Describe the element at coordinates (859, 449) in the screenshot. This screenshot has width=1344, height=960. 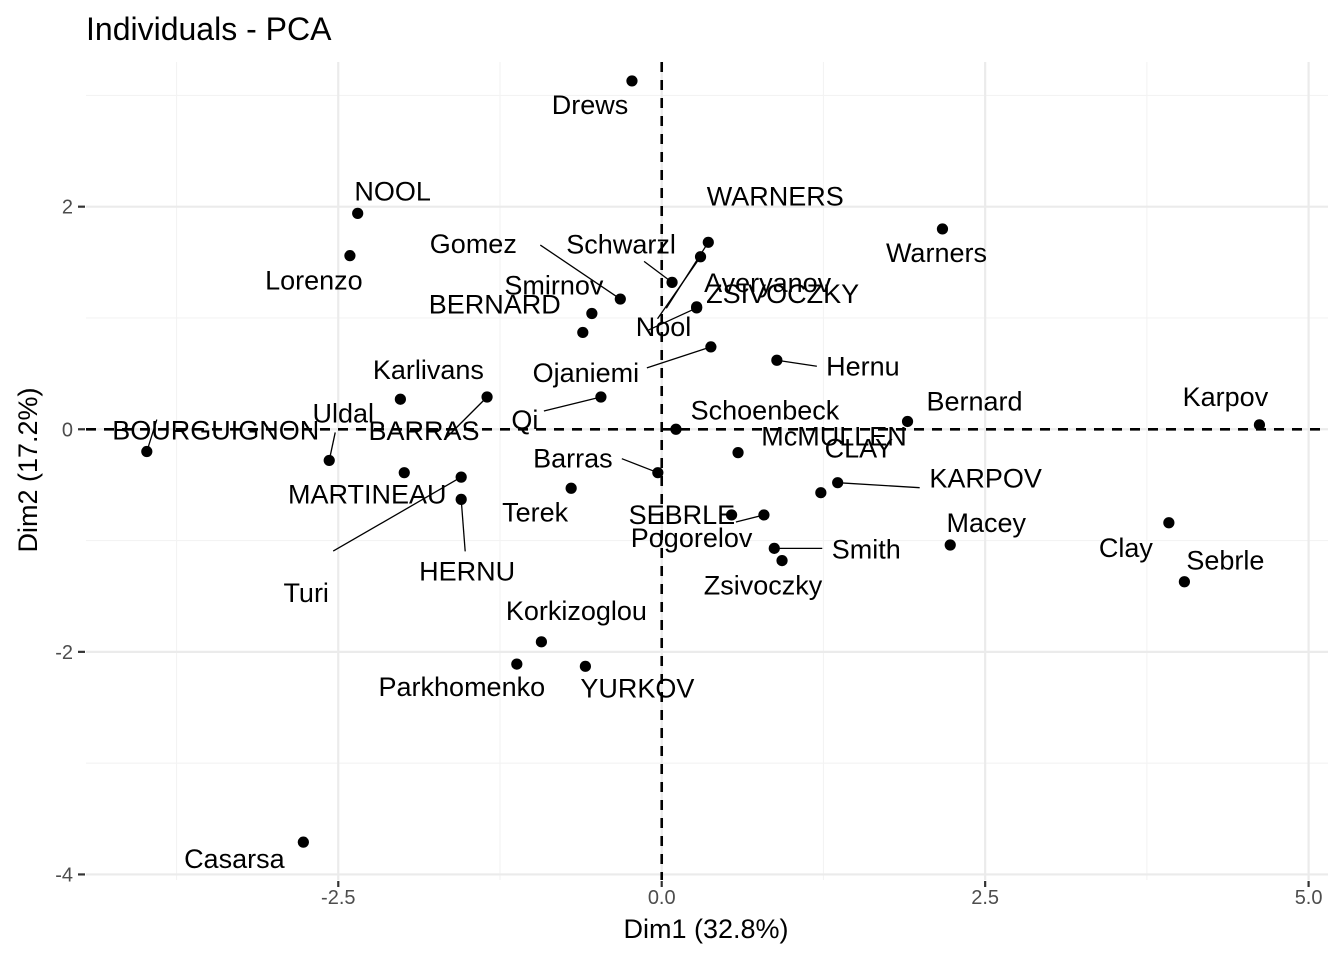
I see `point-label: CLAY` at that location.